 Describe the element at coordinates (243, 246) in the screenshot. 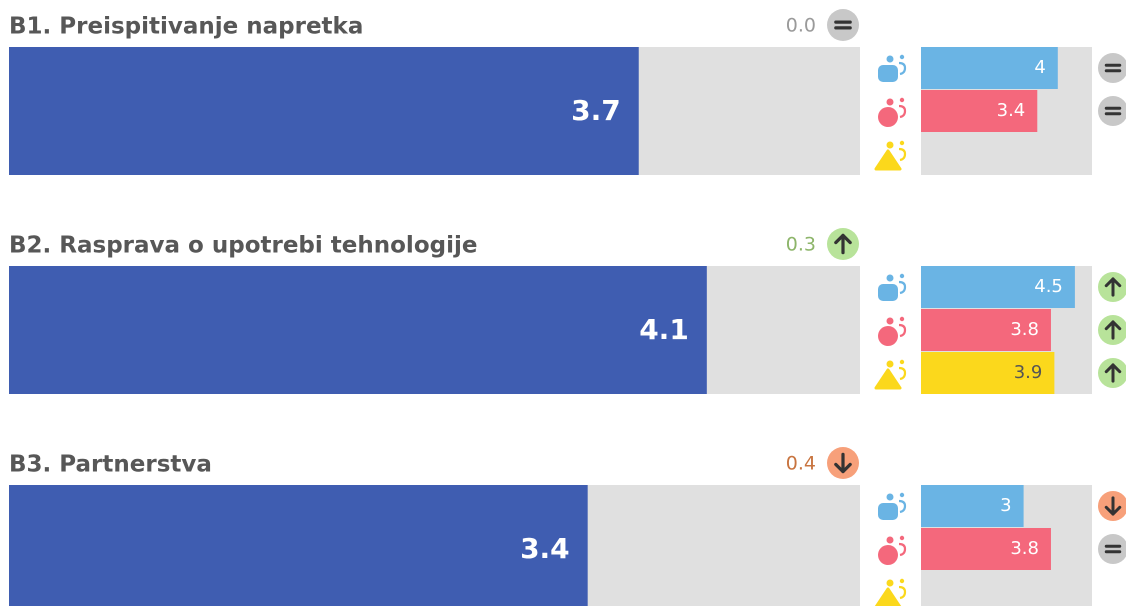

I see `section-title: B2. Rasprava o upotrebi tehnologije` at that location.